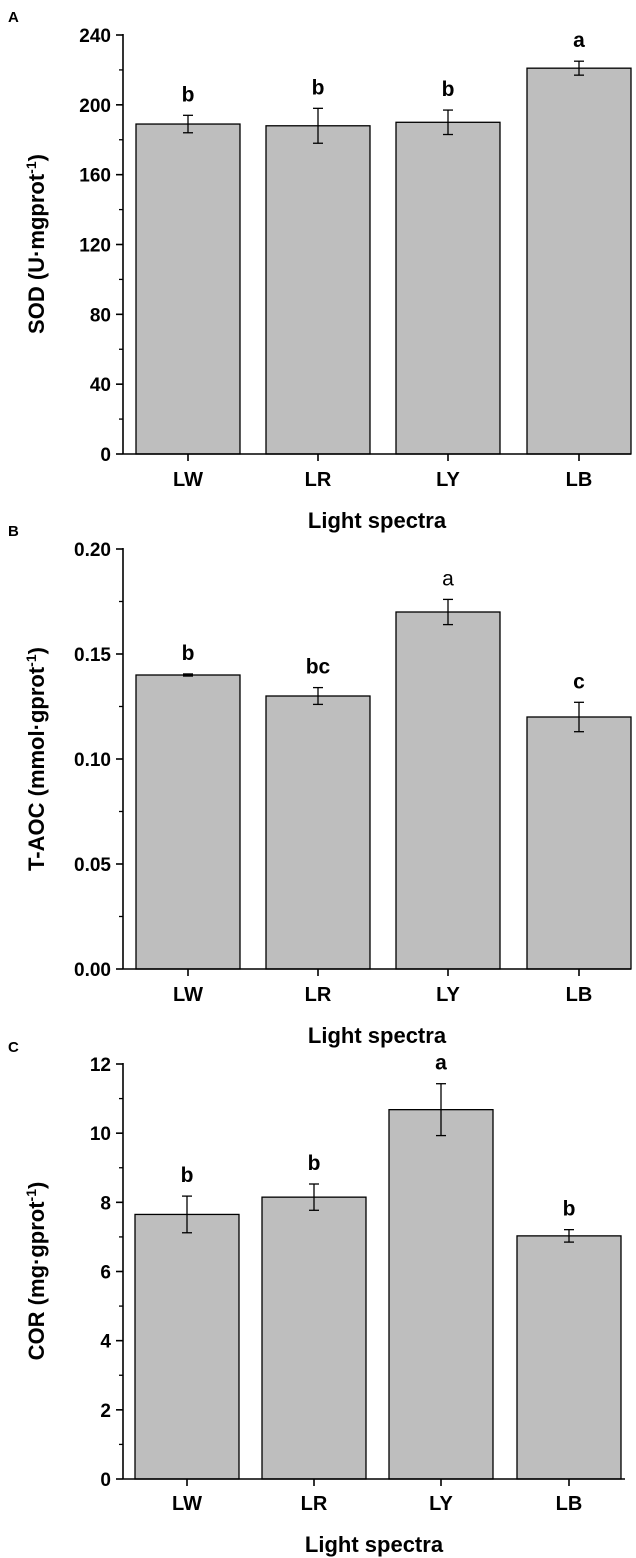 The width and height of the screenshot is (636, 1558). Describe the element at coordinates (13, 17) in the screenshot. I see `panel-letter: A` at that location.